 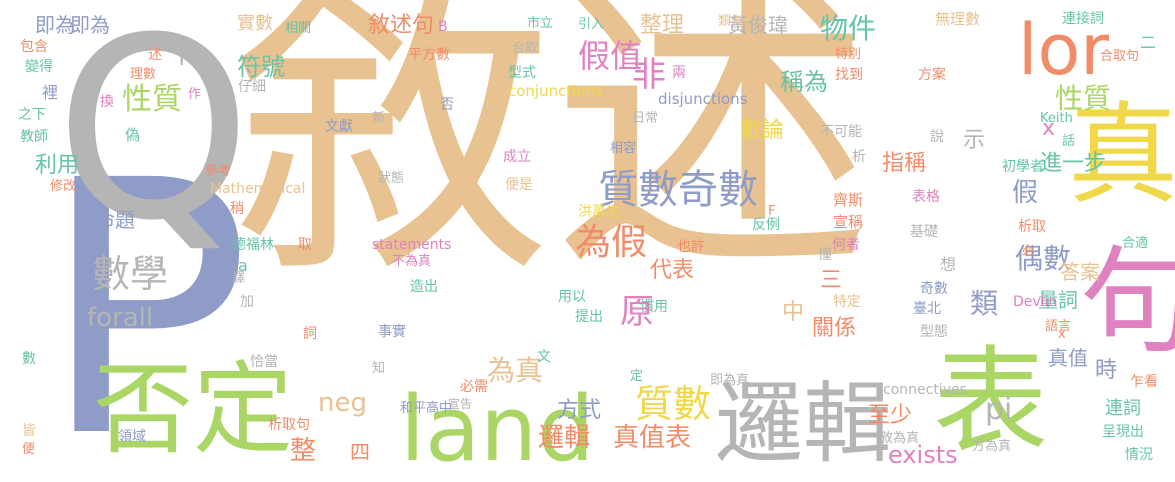 I want to click on word-daibiao: 代表, so click(x=672, y=270).